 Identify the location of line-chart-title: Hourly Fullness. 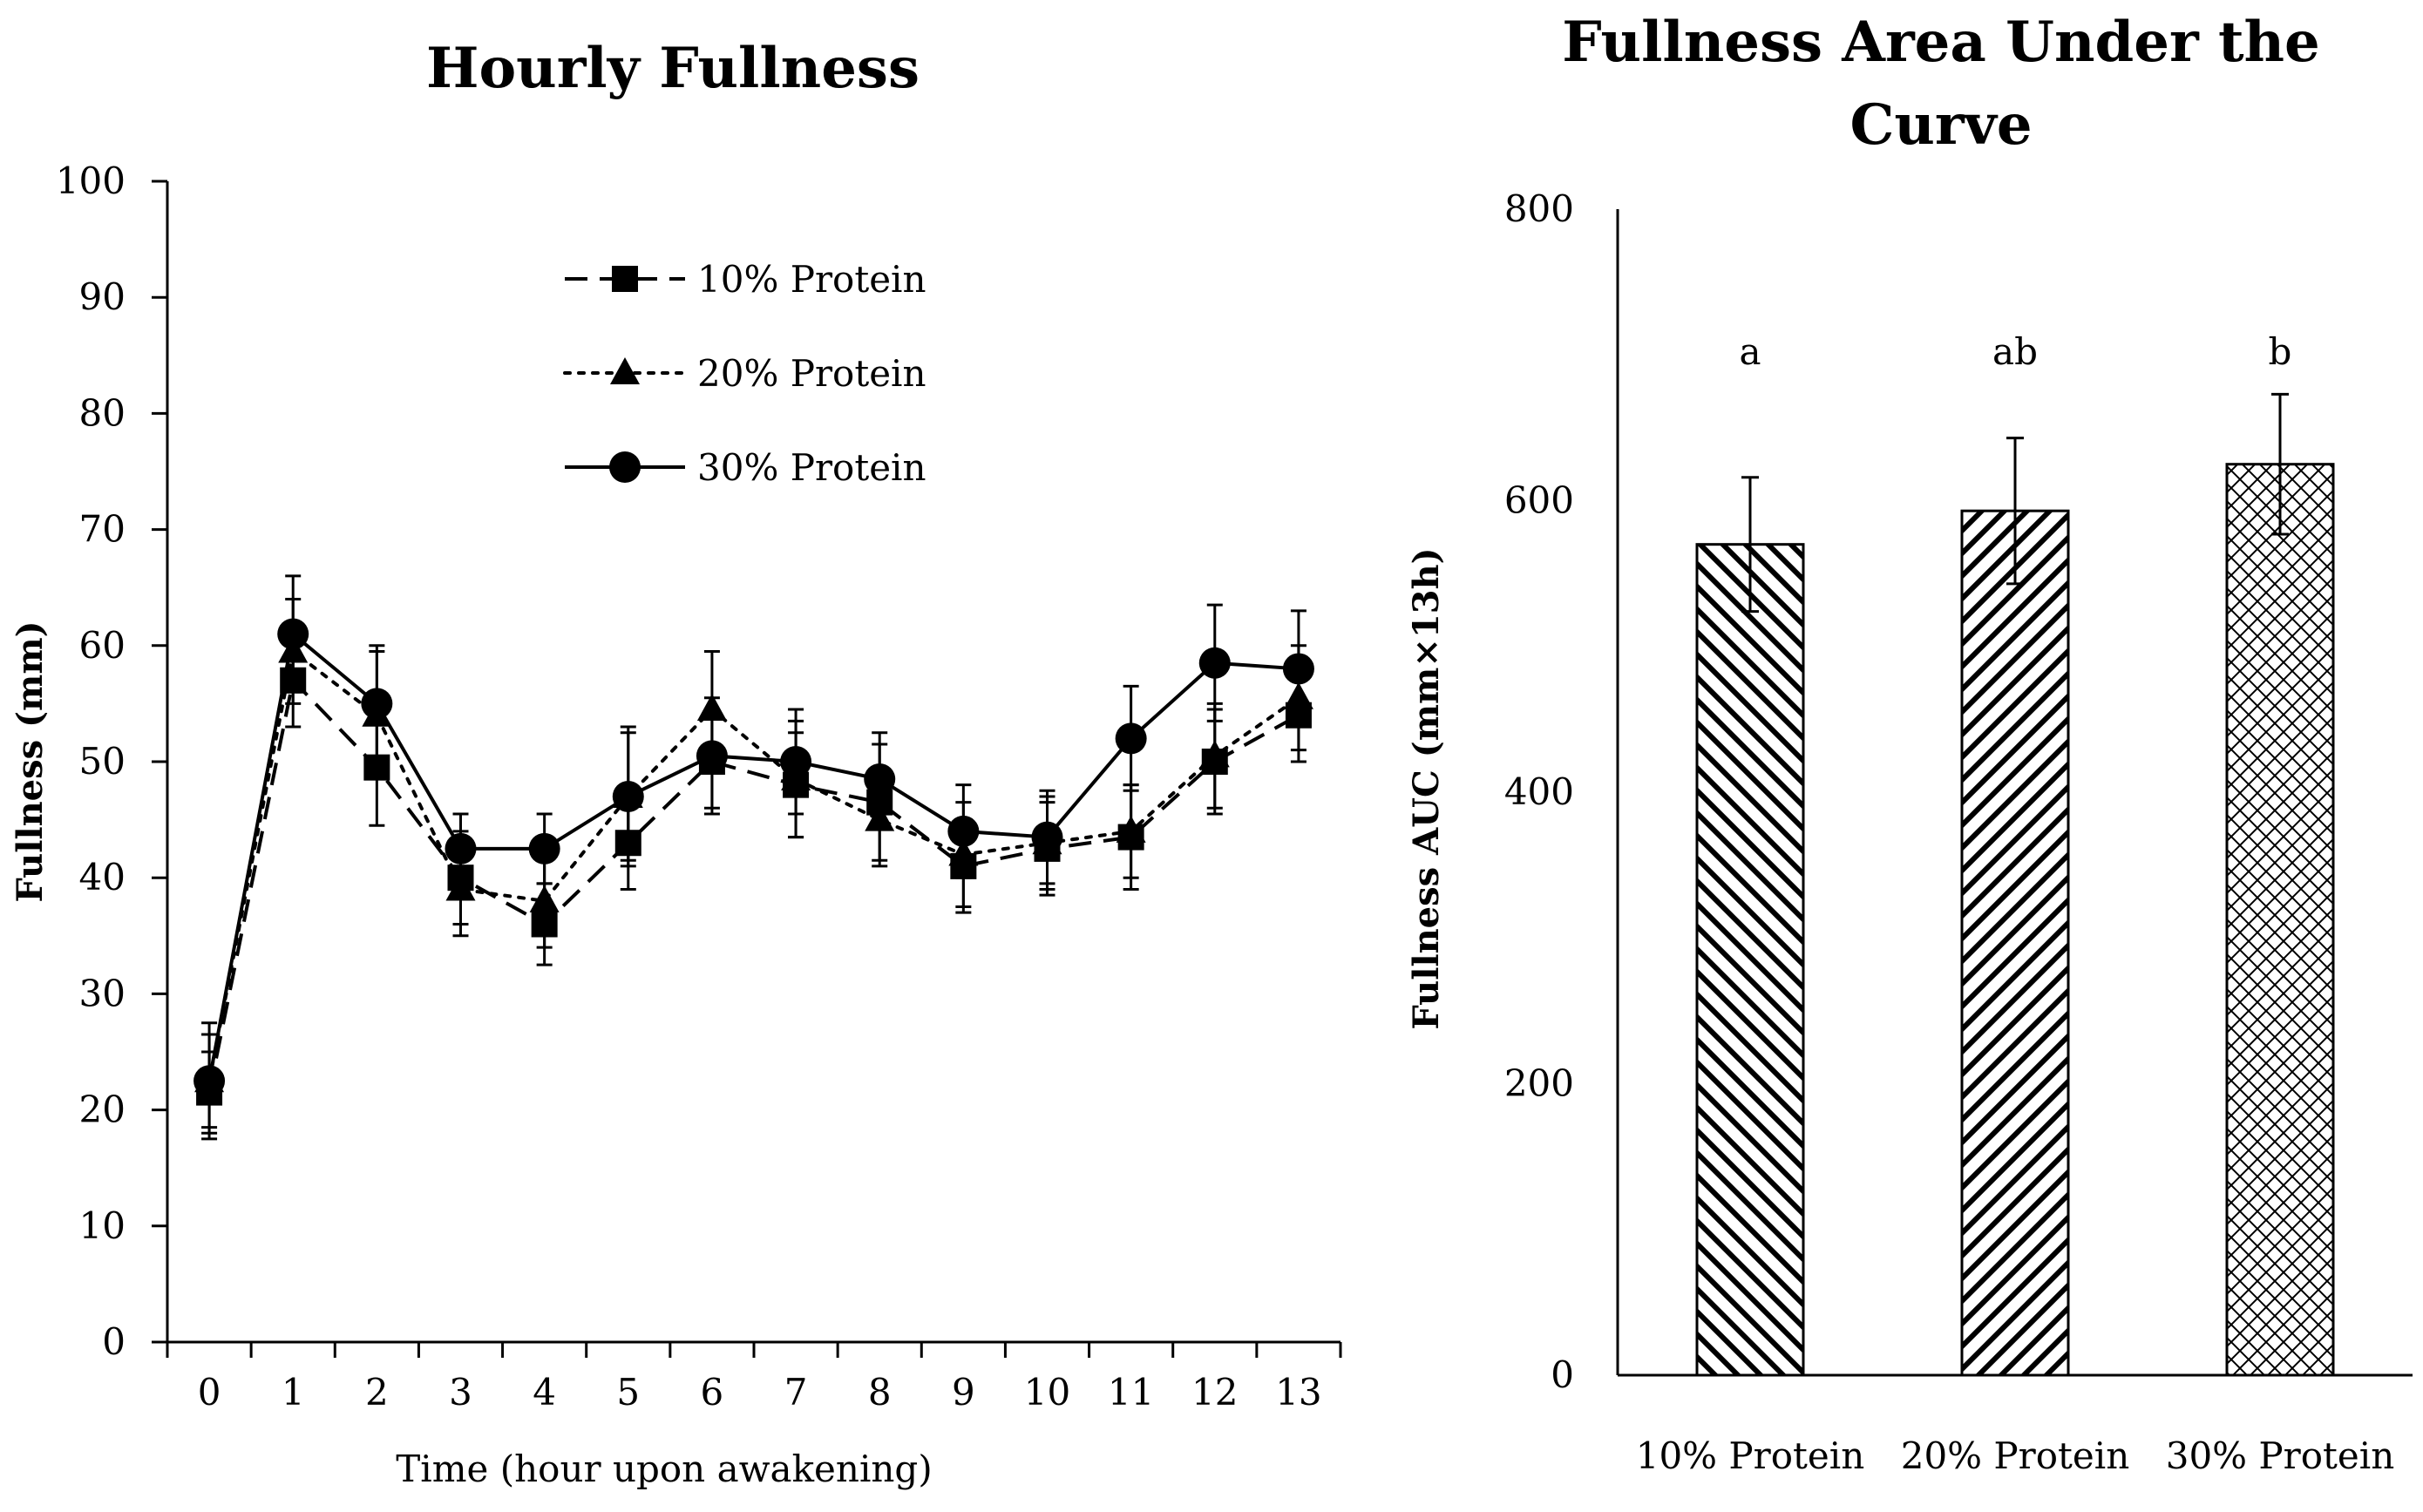
(673, 68).